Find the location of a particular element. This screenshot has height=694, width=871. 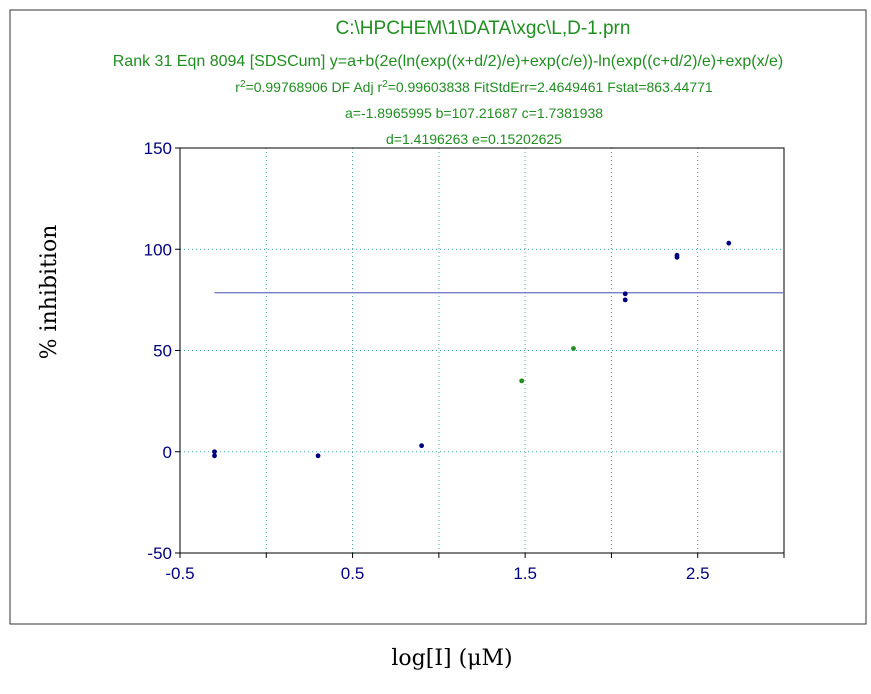

x-tick-label: 2.5 is located at coordinates (698, 573).